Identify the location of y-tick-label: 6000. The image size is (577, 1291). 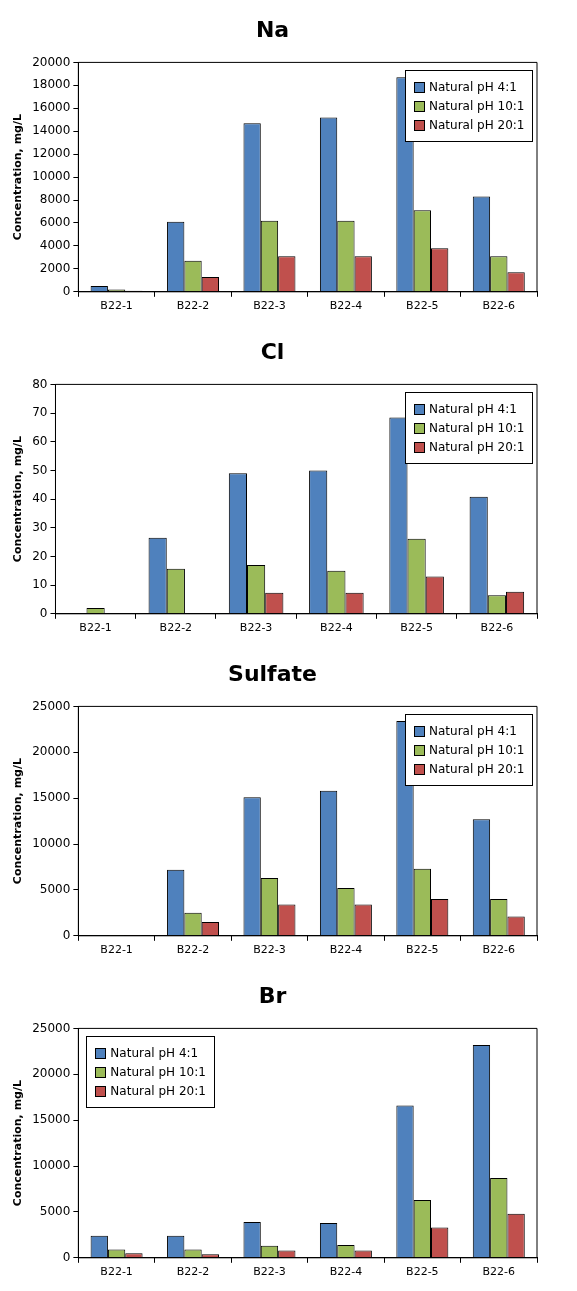
(55, 222).